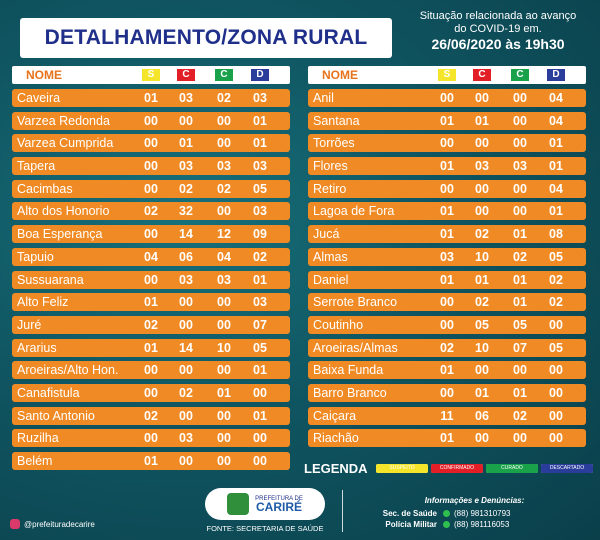 Image resolution: width=600 pixels, height=540 pixels. I want to click on logo-name: CARIRÉ, so click(278, 506).